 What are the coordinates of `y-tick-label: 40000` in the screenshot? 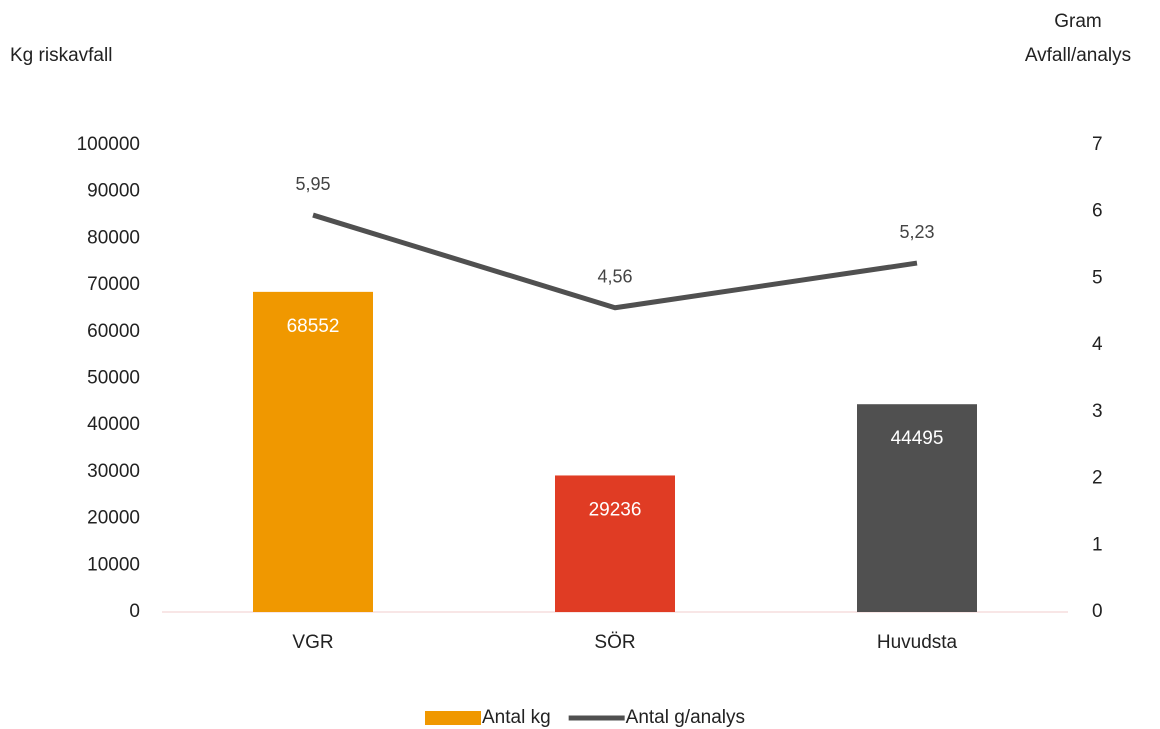 It's located at (113, 424).